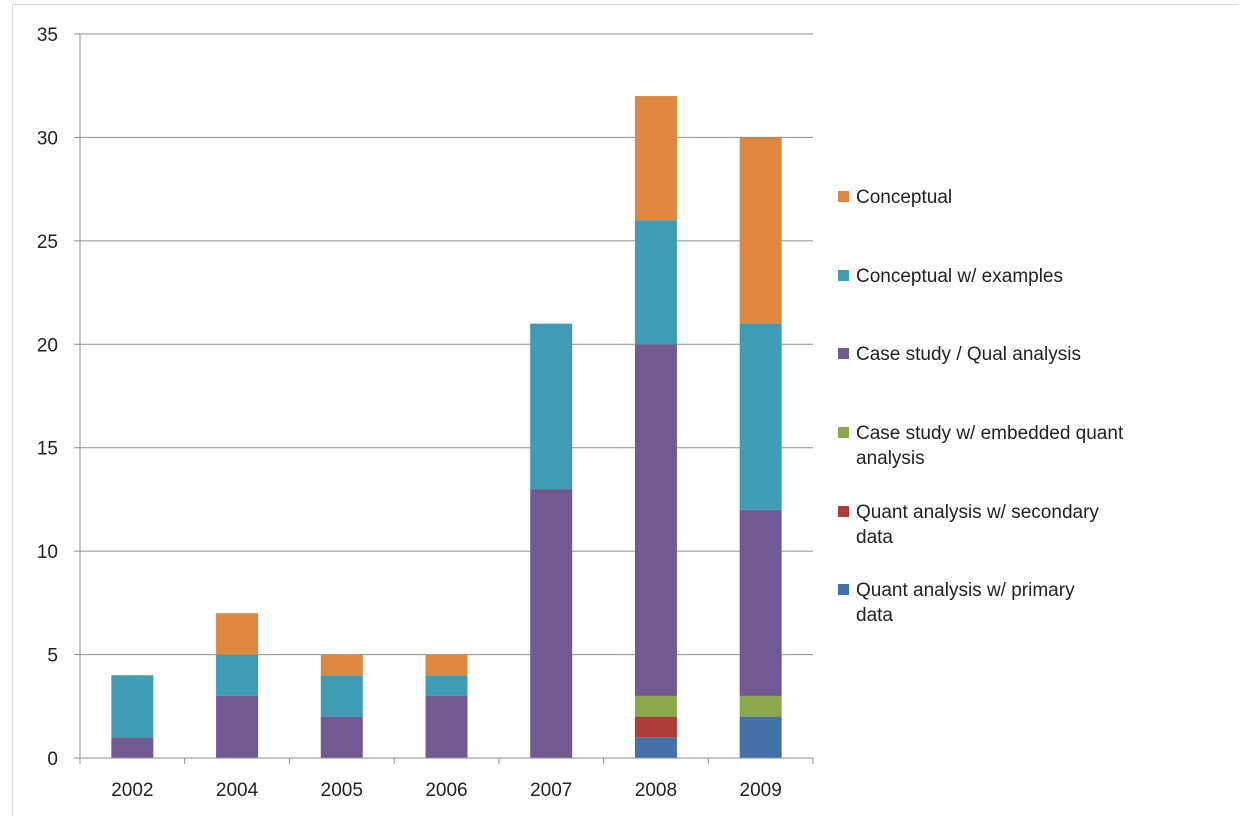 This screenshot has width=1240, height=818. I want to click on legend-label: Case study / Qual analysis, so click(968, 354).